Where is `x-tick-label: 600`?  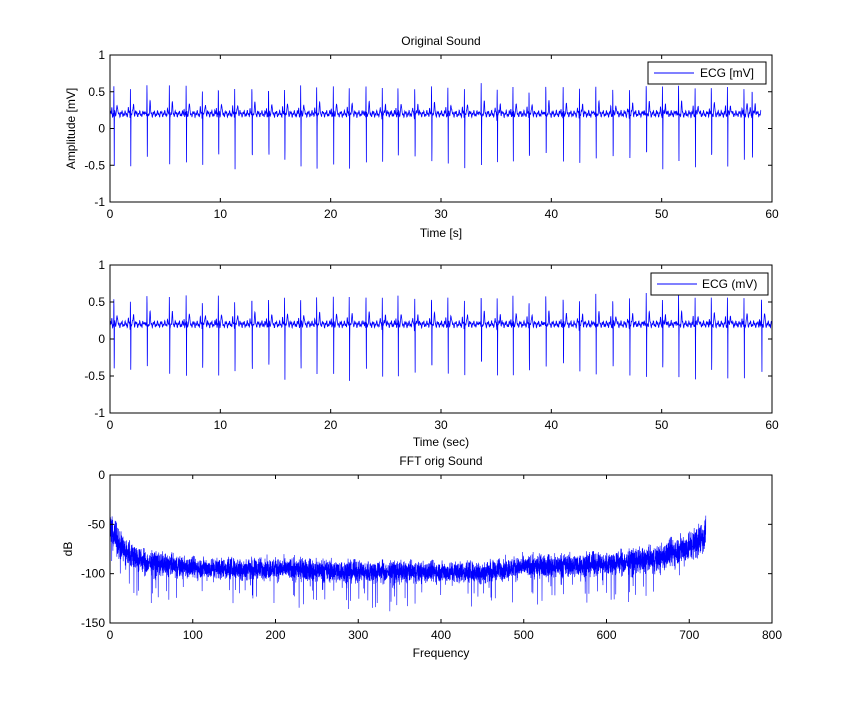 x-tick-label: 600 is located at coordinates (606, 635).